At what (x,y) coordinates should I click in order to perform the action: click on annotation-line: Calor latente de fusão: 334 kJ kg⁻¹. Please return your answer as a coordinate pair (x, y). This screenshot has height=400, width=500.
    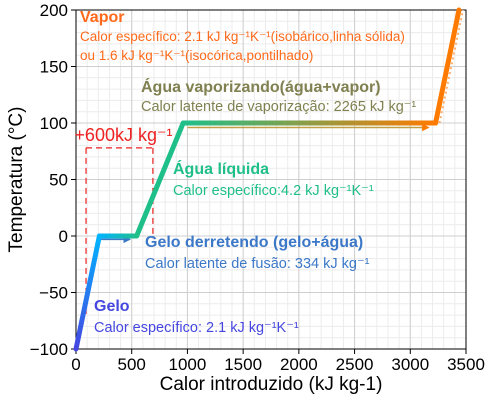
    Looking at the image, I should click on (257, 264).